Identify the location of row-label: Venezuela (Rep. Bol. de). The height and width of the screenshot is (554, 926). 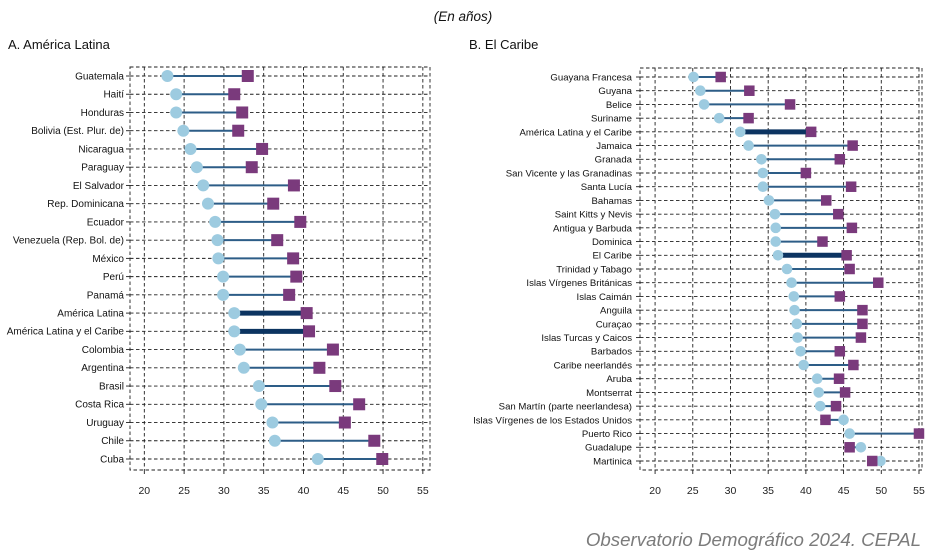
(68, 241).